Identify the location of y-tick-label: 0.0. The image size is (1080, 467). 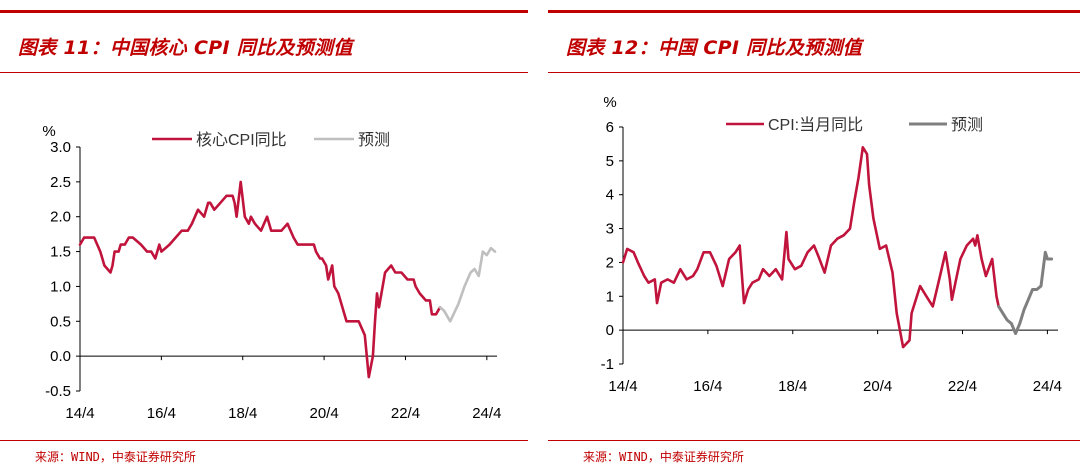
(60, 356).